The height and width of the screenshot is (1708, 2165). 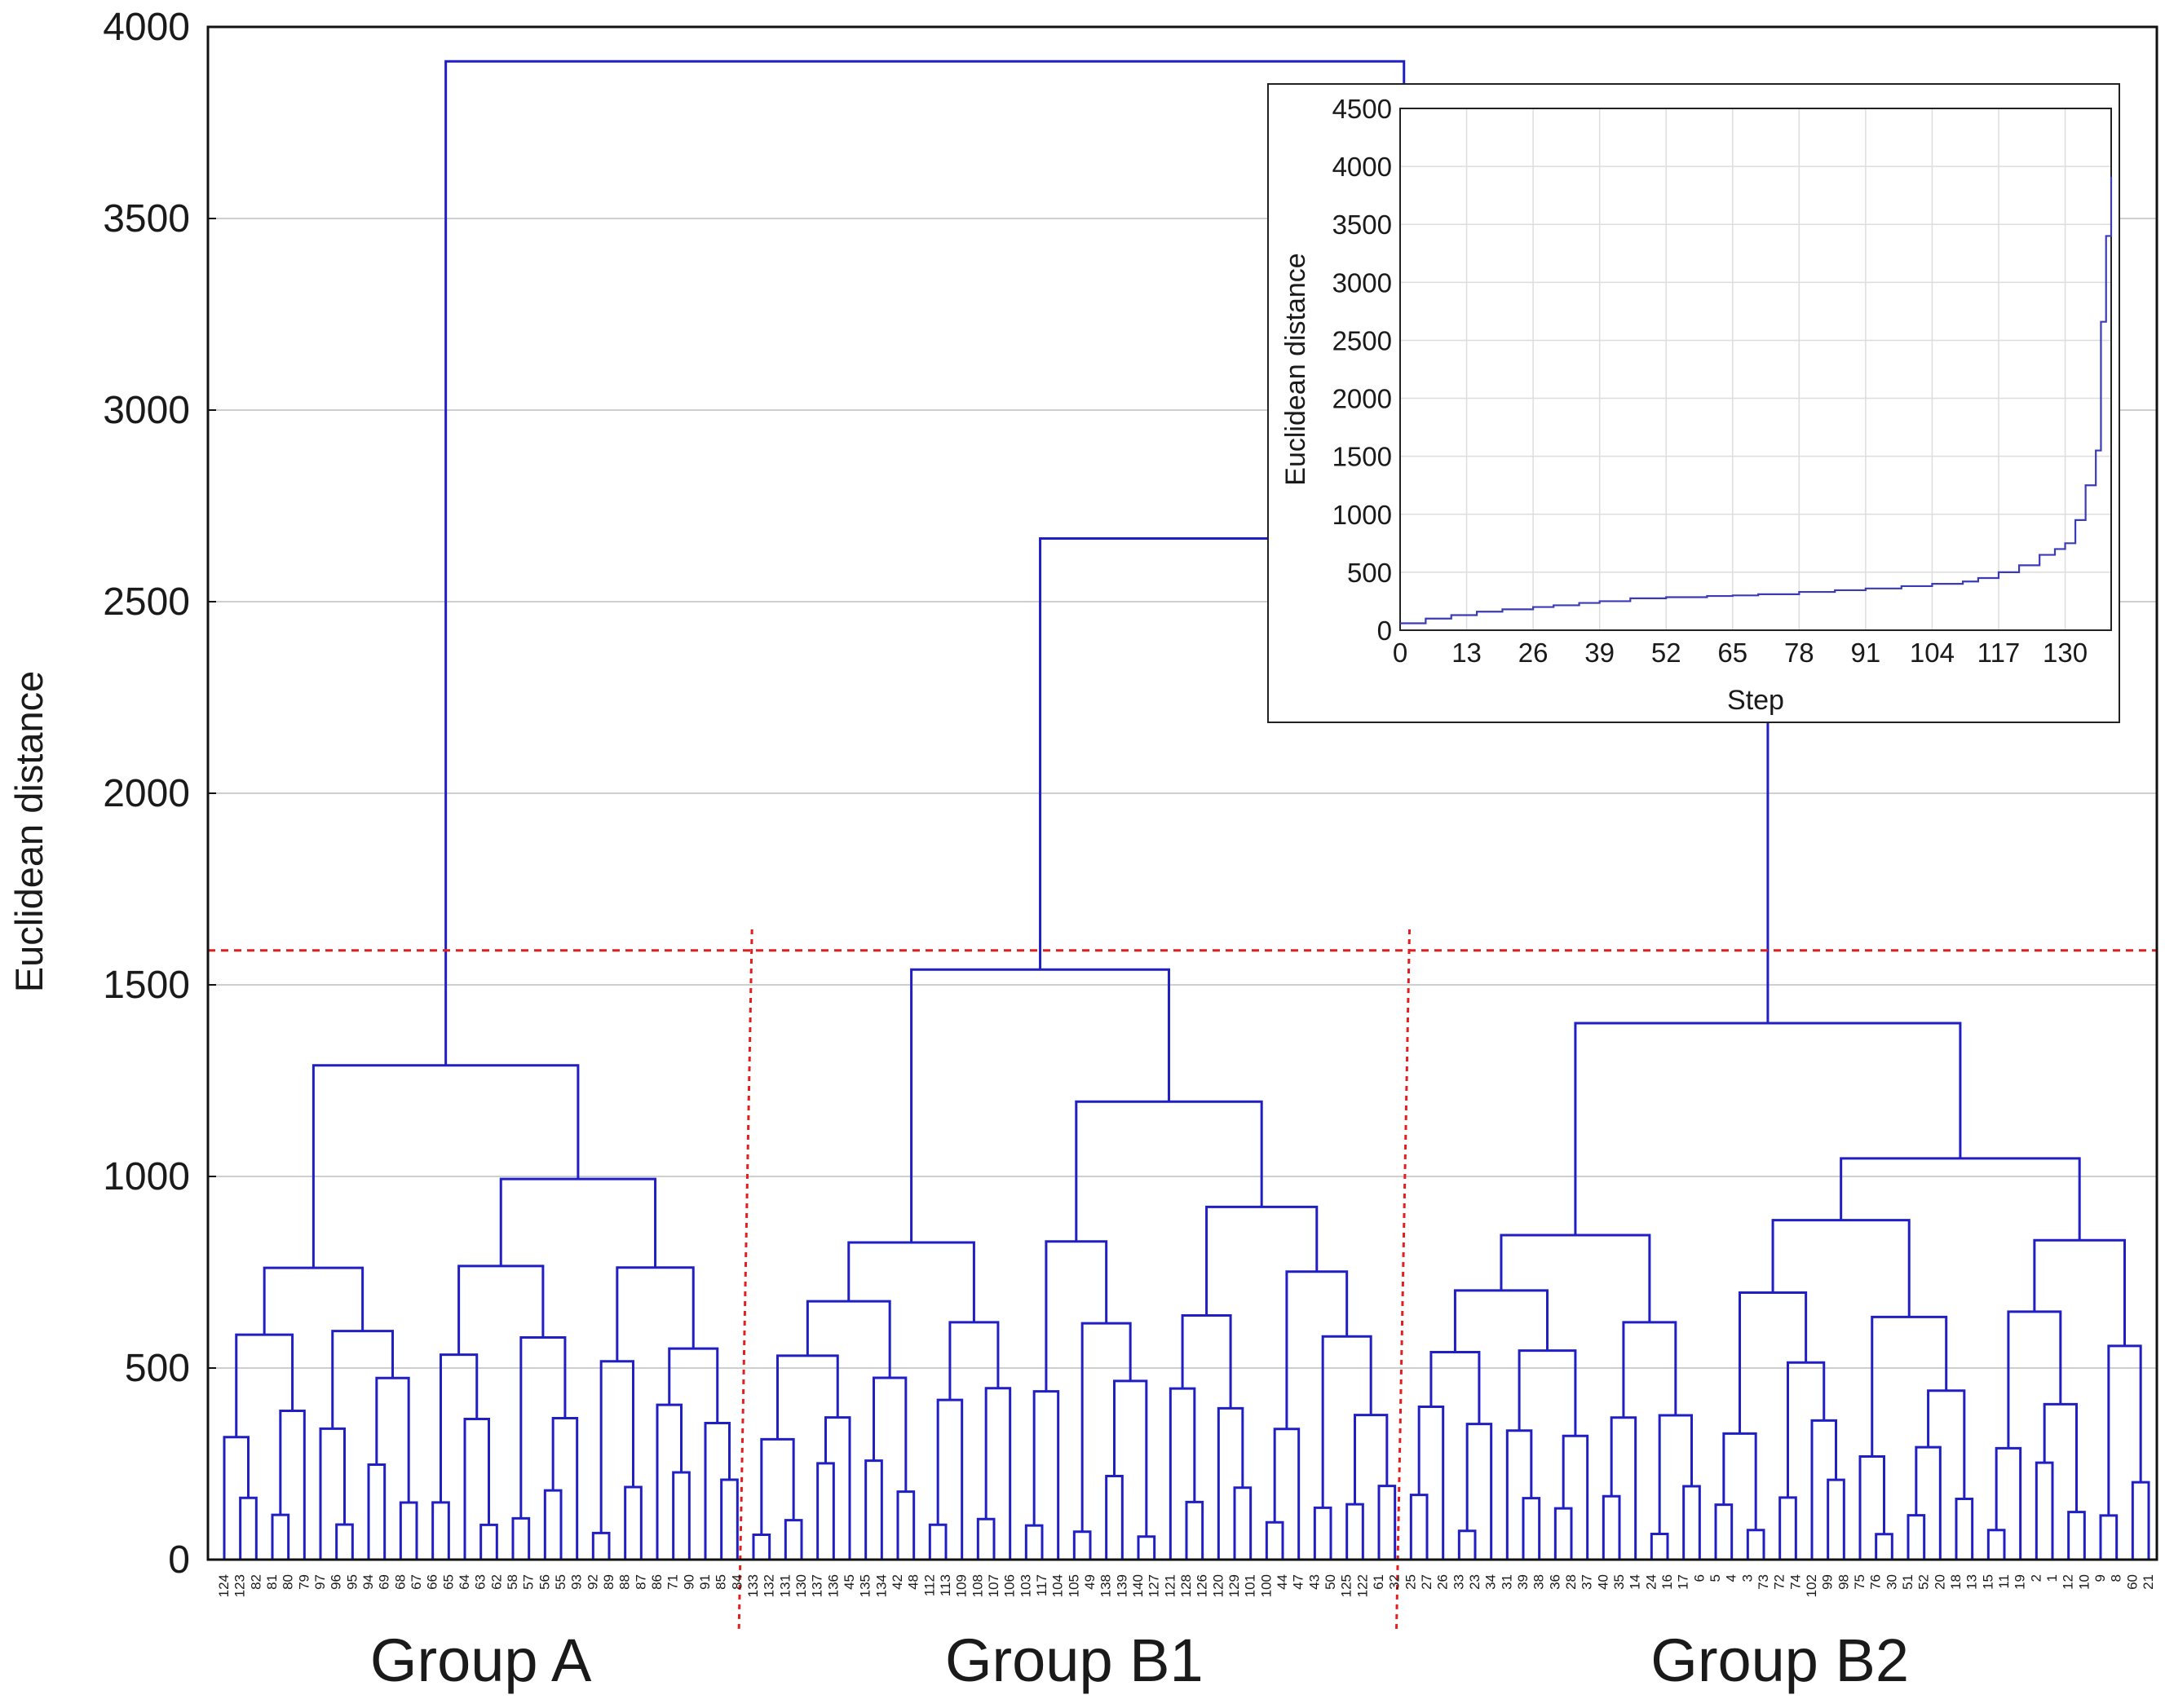 I want to click on leaf-label: 75, so click(x=1859, y=1582).